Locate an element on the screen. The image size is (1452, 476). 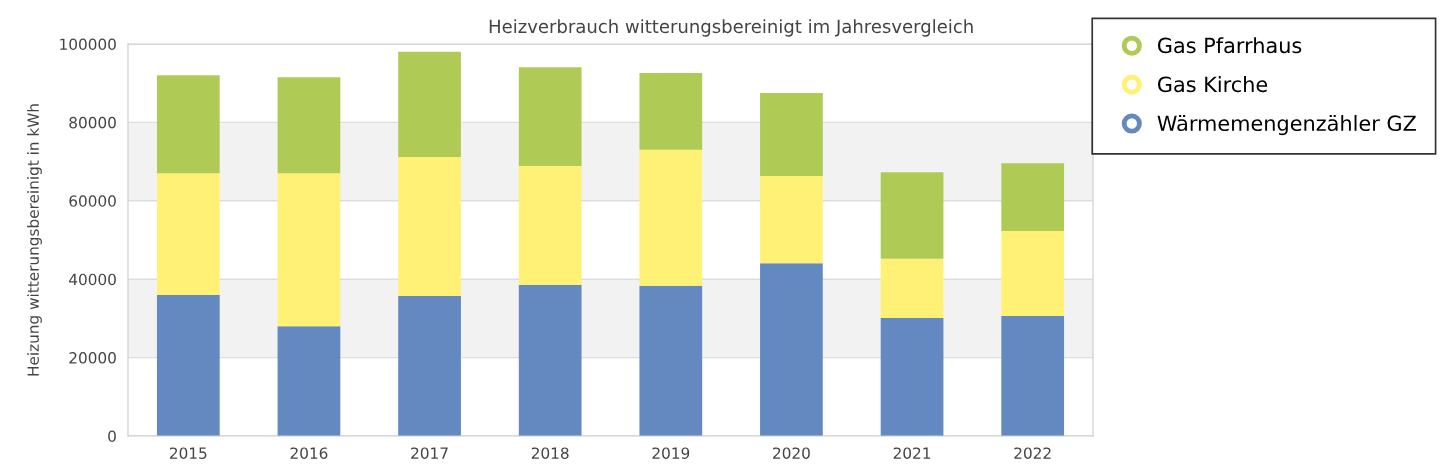
x-tick-label: 2015 is located at coordinates (188, 453).